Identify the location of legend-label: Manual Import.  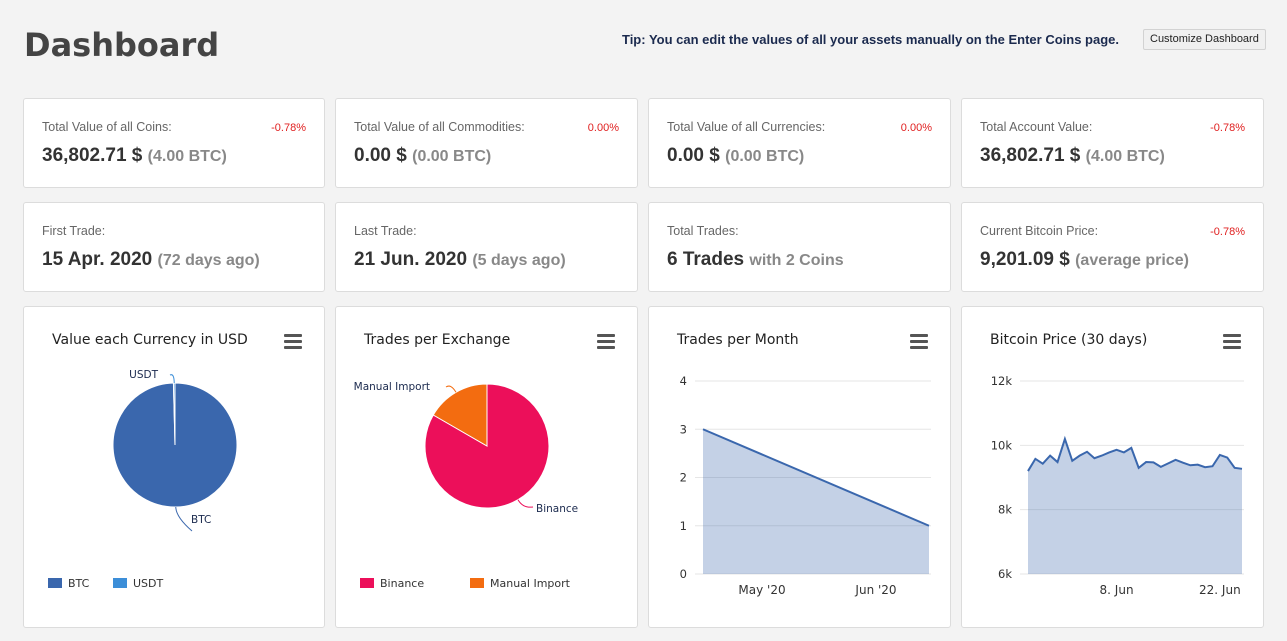
(530, 583).